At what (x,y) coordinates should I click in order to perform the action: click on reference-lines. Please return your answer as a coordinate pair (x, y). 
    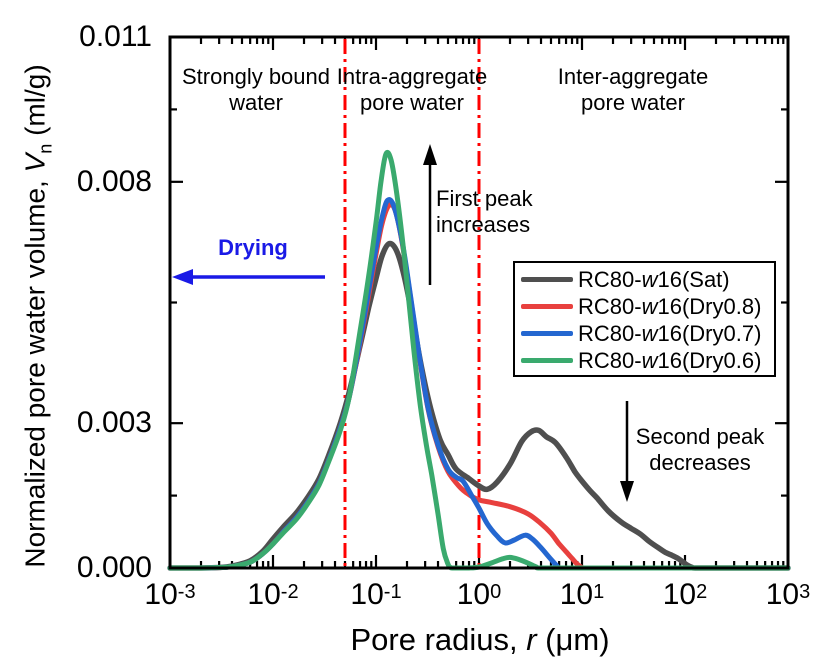
    Looking at the image, I should click on (412, 302).